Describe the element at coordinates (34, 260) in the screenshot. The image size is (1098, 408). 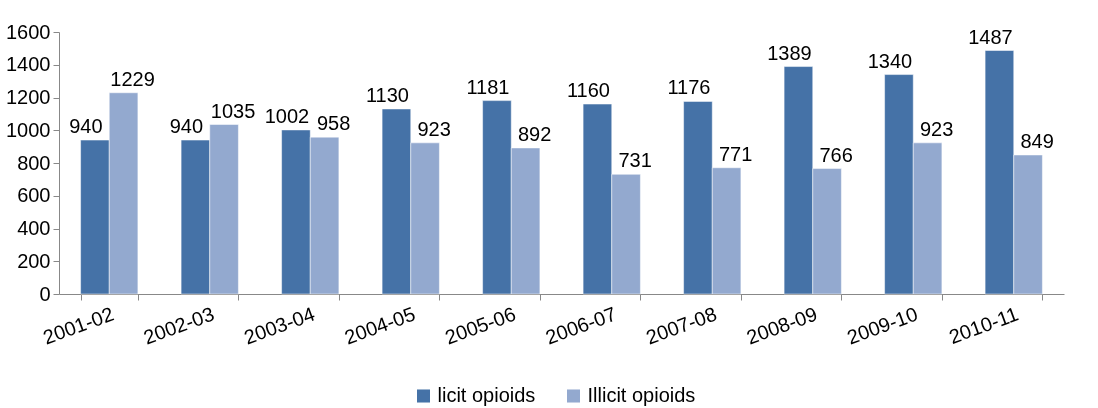
I see `y-tick-label: 200` at that location.